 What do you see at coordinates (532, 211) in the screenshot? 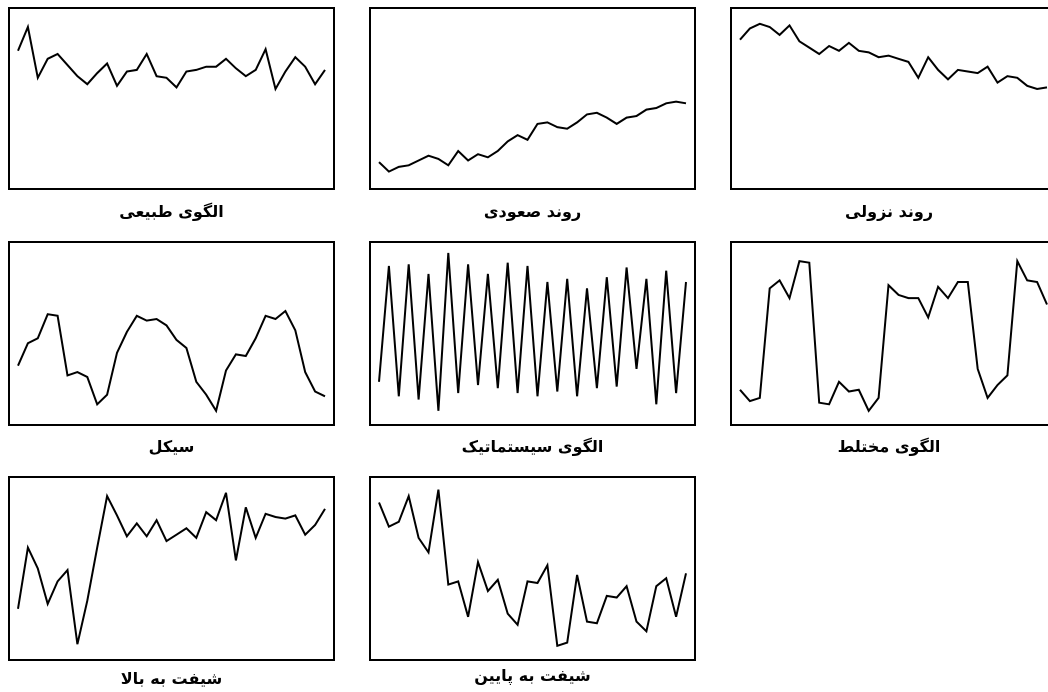
I see `panel-label: روند صعودی` at bounding box center [532, 211].